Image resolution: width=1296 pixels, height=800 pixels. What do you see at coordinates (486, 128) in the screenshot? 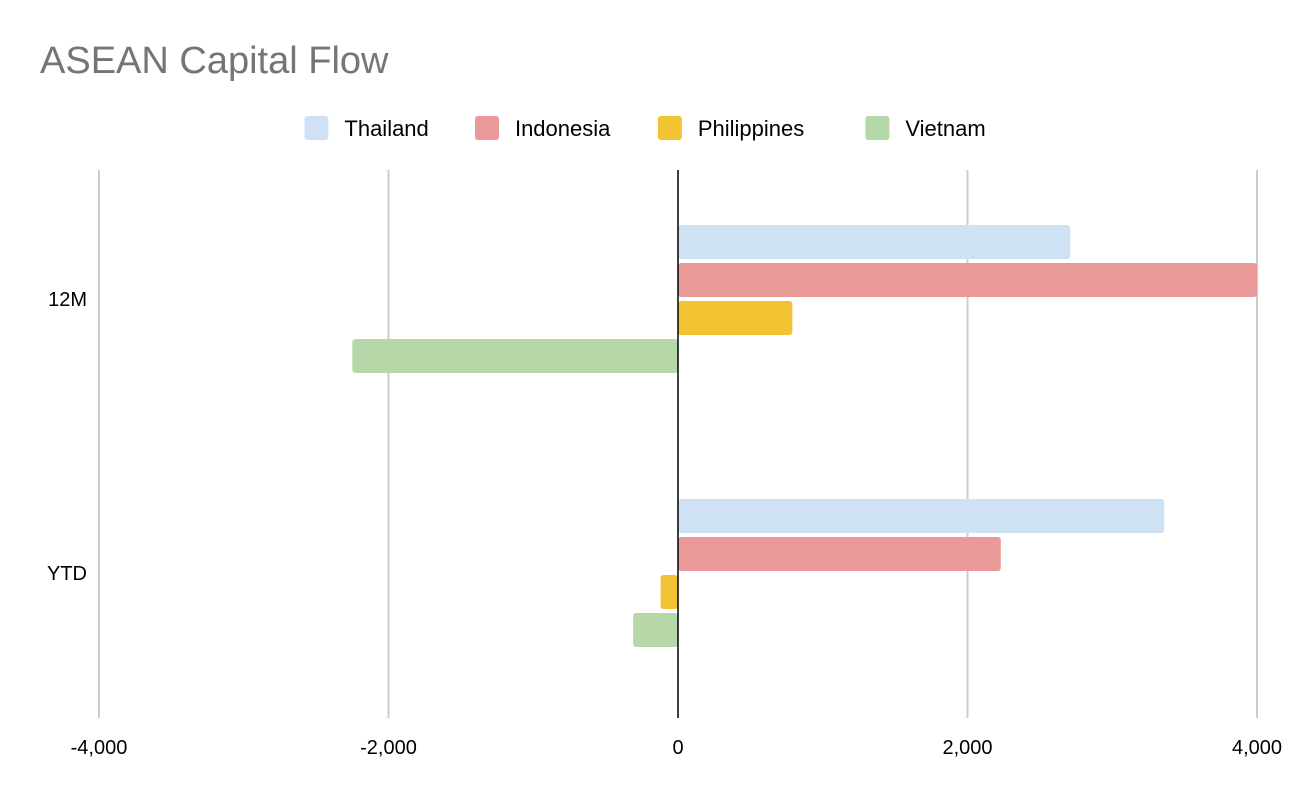
I see `legend-swatch-indonesia` at bounding box center [486, 128].